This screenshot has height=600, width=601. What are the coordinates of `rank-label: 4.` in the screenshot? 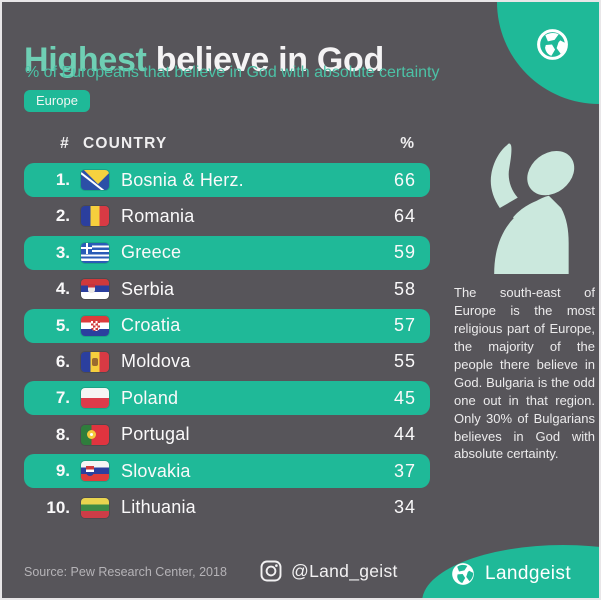 It's located at (62, 289).